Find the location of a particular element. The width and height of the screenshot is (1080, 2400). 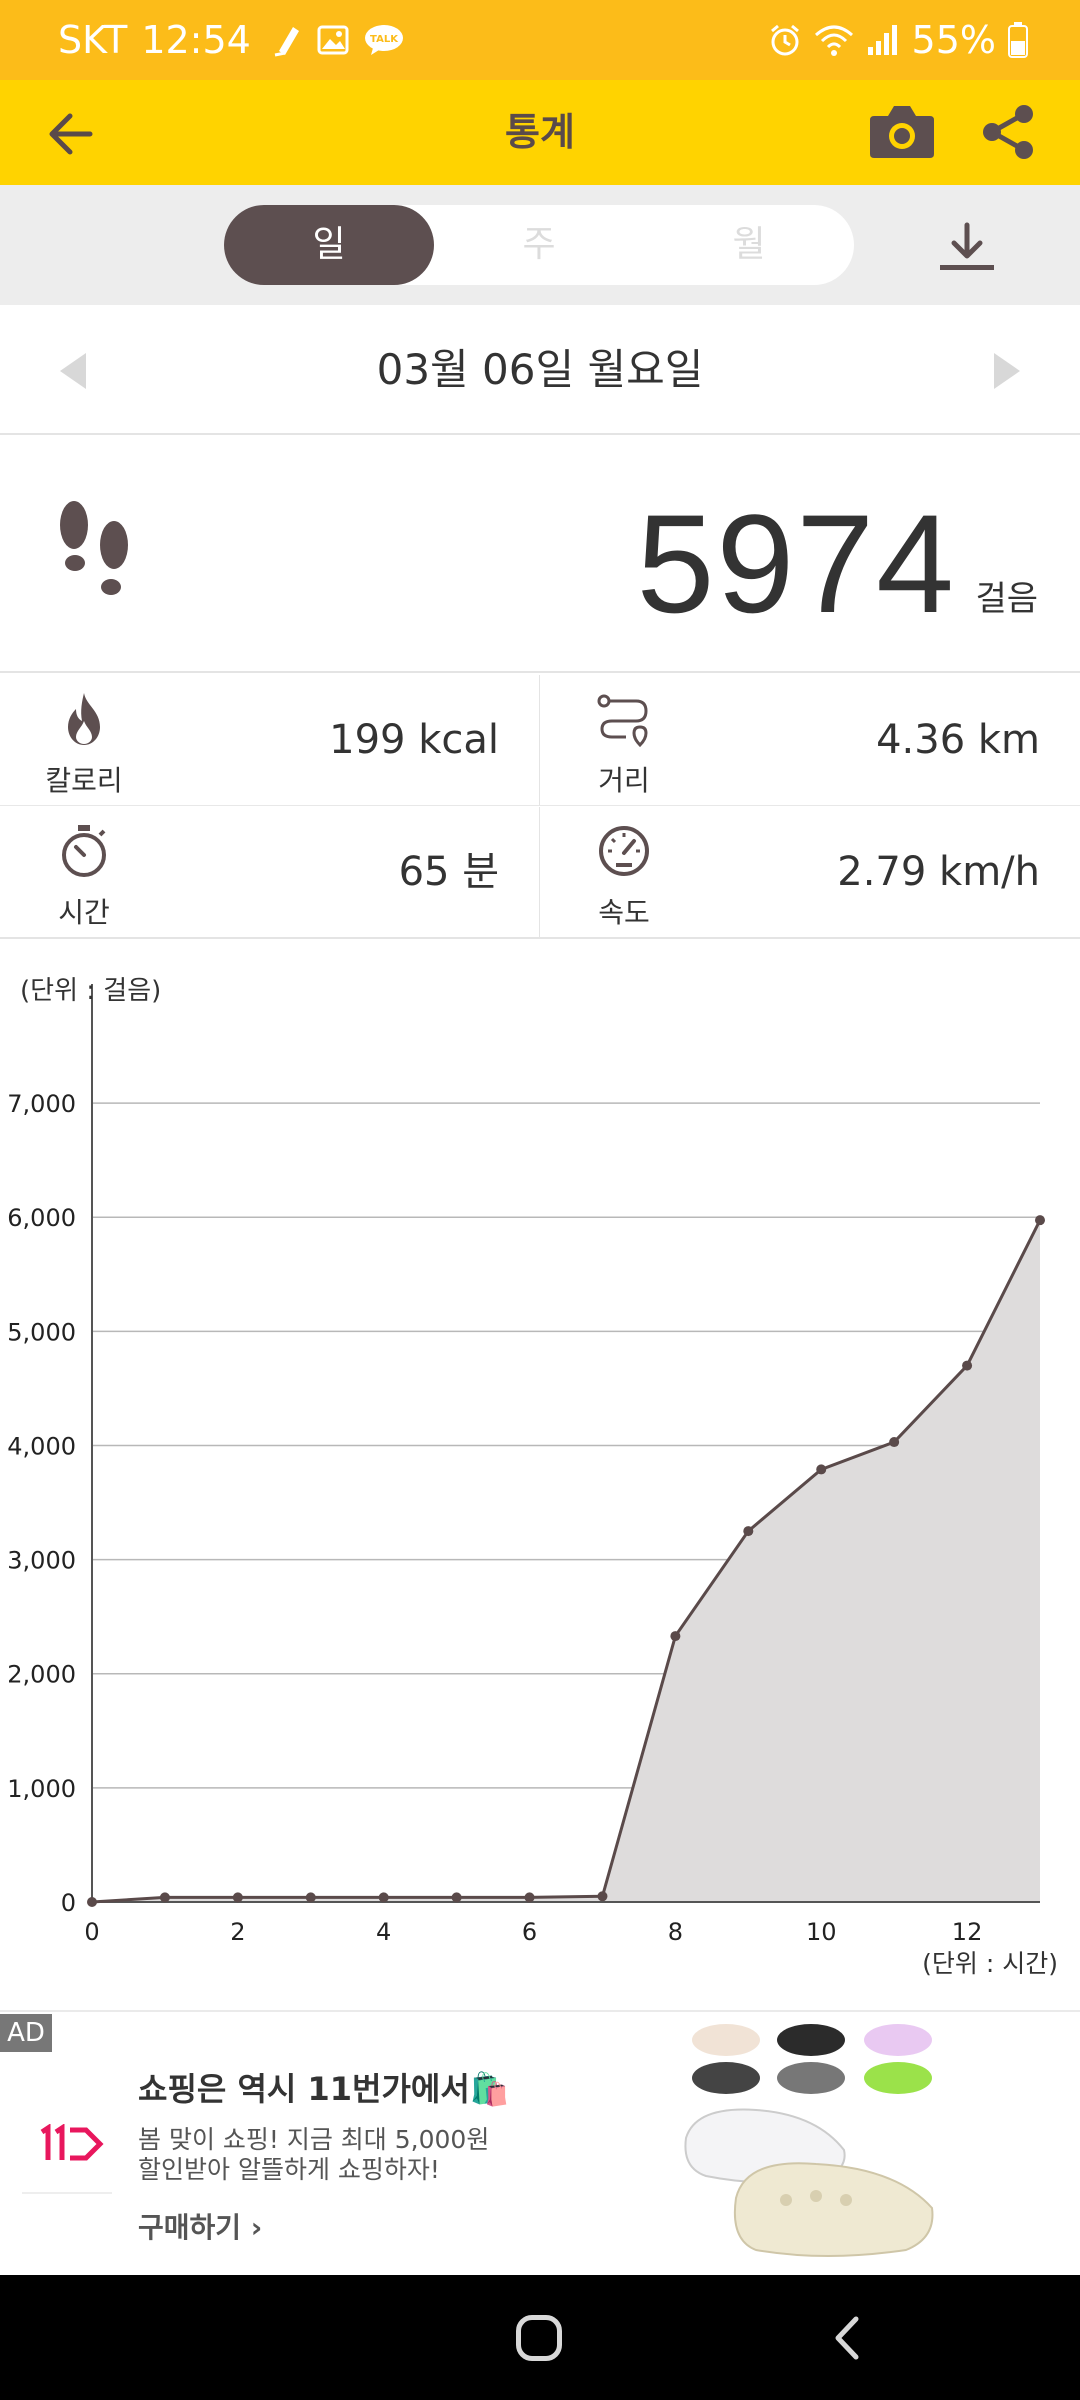

ad-cta-button: 구매하기 › is located at coordinates (200, 2226).